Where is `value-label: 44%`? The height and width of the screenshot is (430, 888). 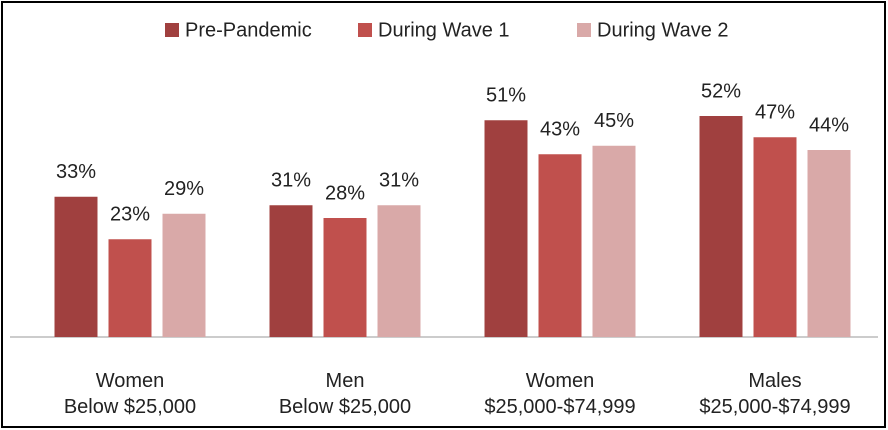
value-label: 44% is located at coordinates (829, 125).